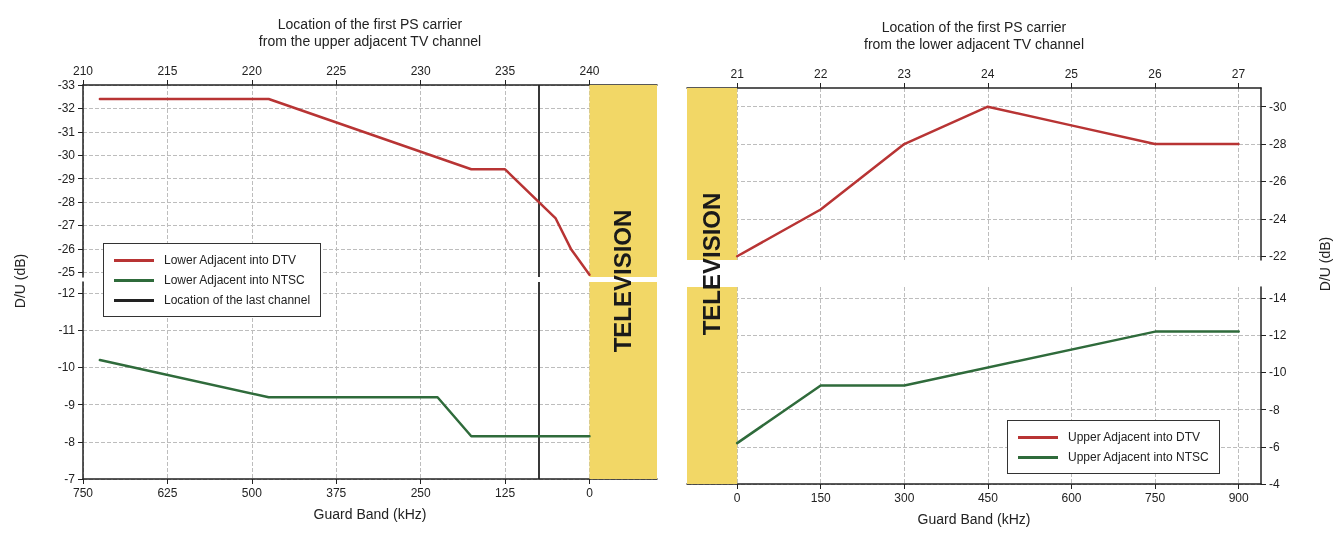 This screenshot has width=1341, height=541. Describe the element at coordinates (70, 404) in the screenshot. I see `y-tick-label: -9` at that location.